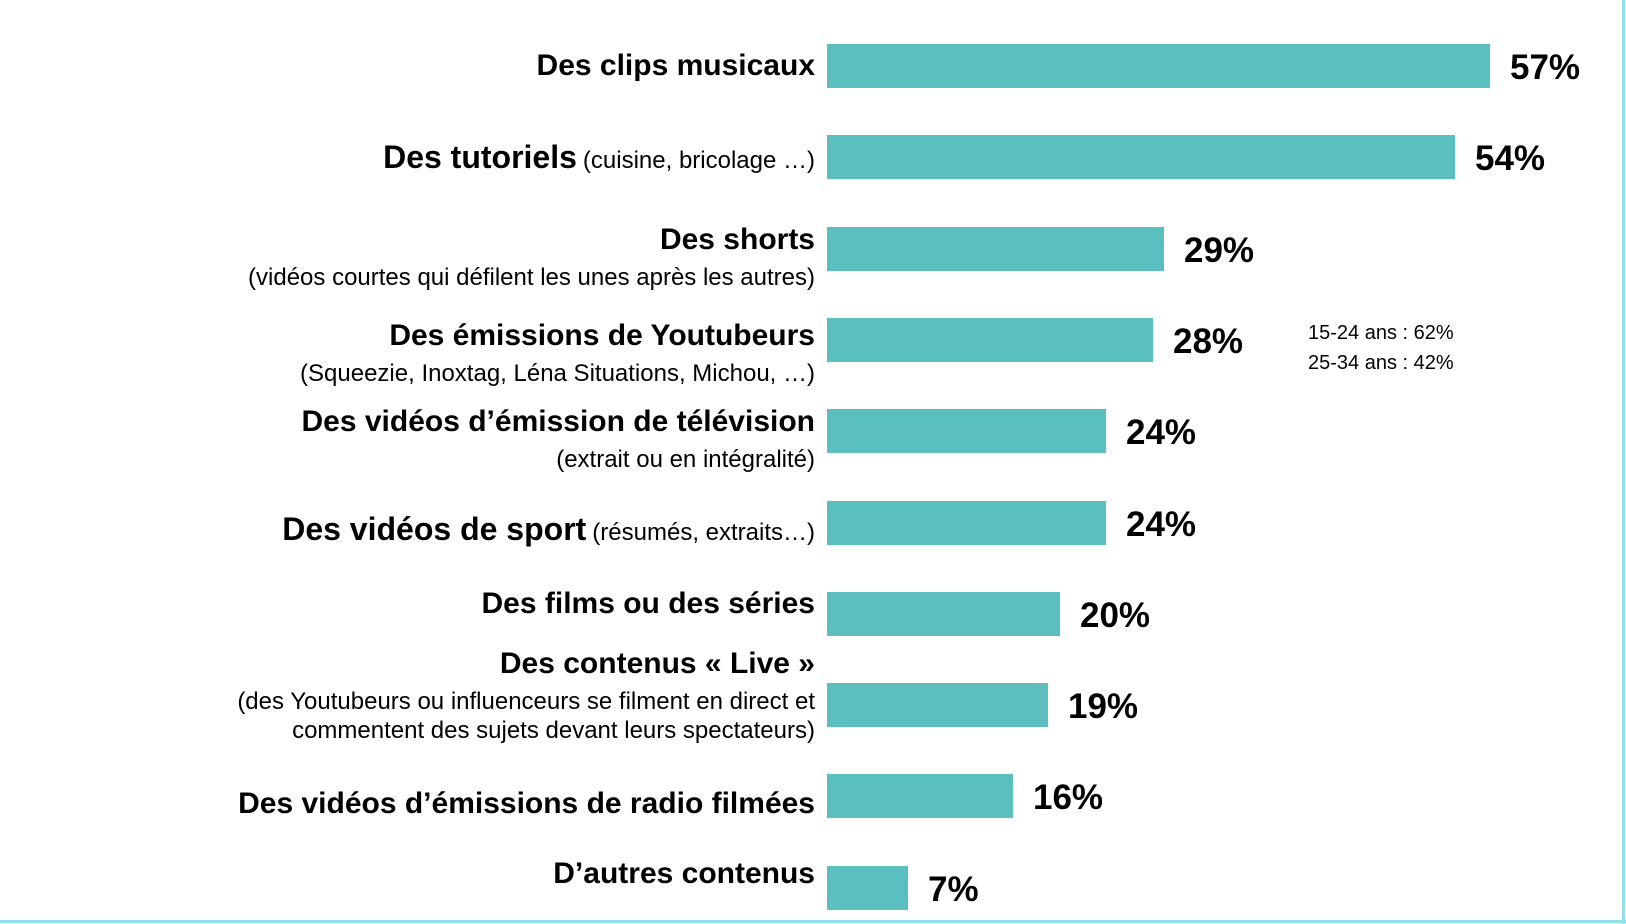  What do you see at coordinates (1623, 462) in the screenshot?
I see `frame-border-right` at bounding box center [1623, 462].